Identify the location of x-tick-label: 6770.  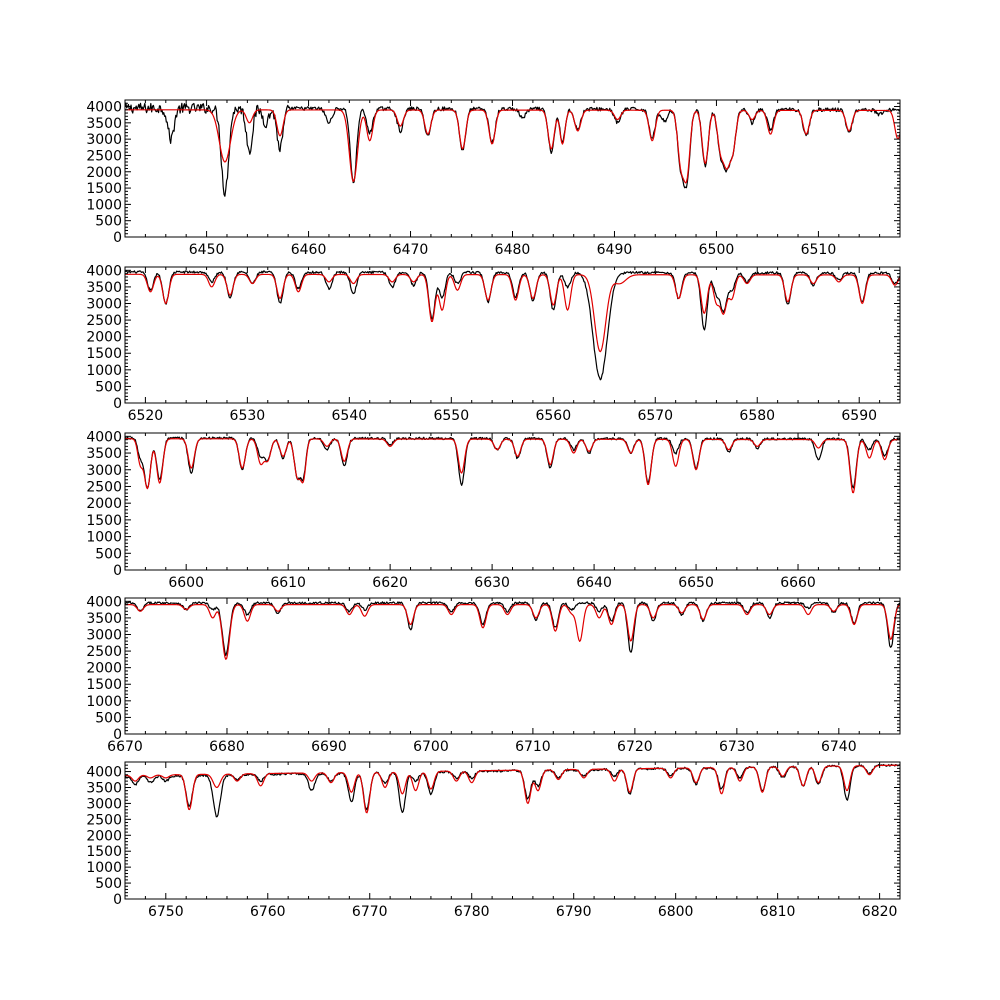
(370, 912).